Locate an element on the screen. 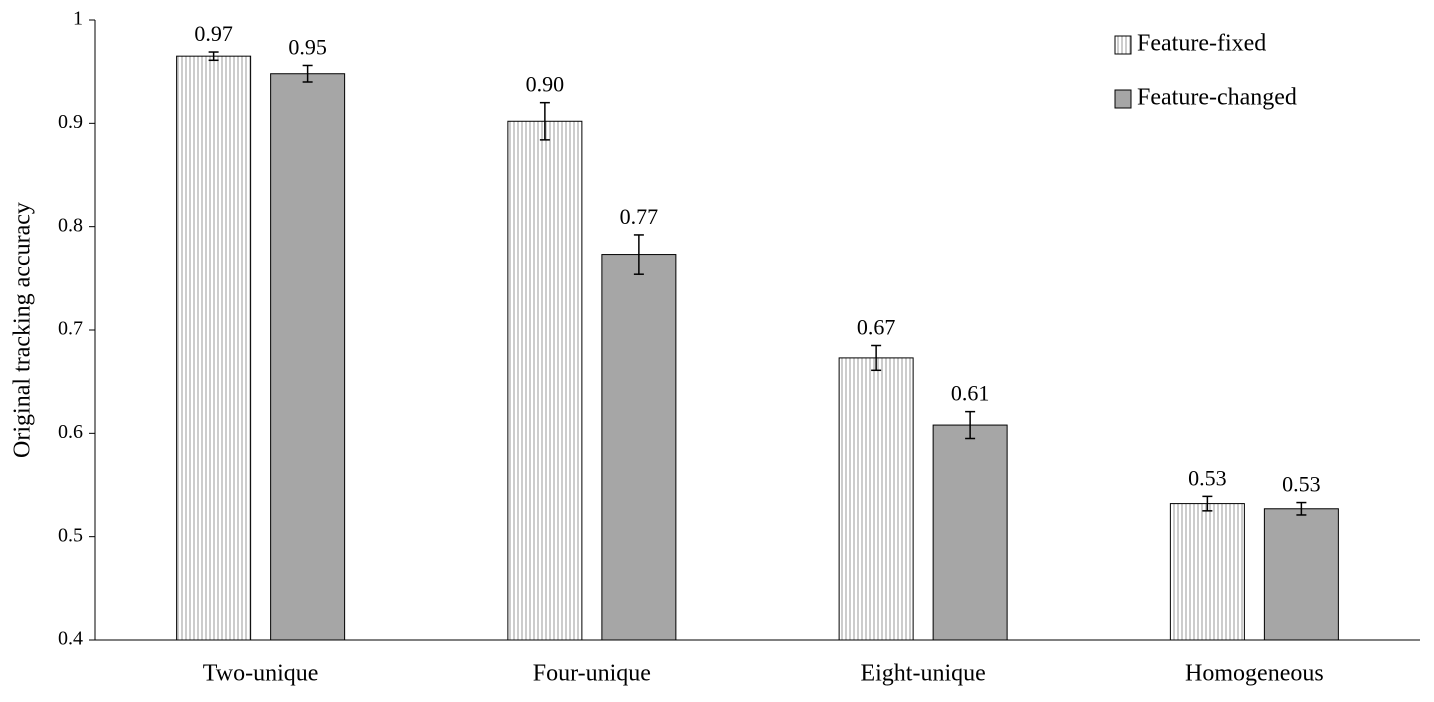 This screenshot has height=702, width=1434. value-label: 0.61 is located at coordinates (970, 393).